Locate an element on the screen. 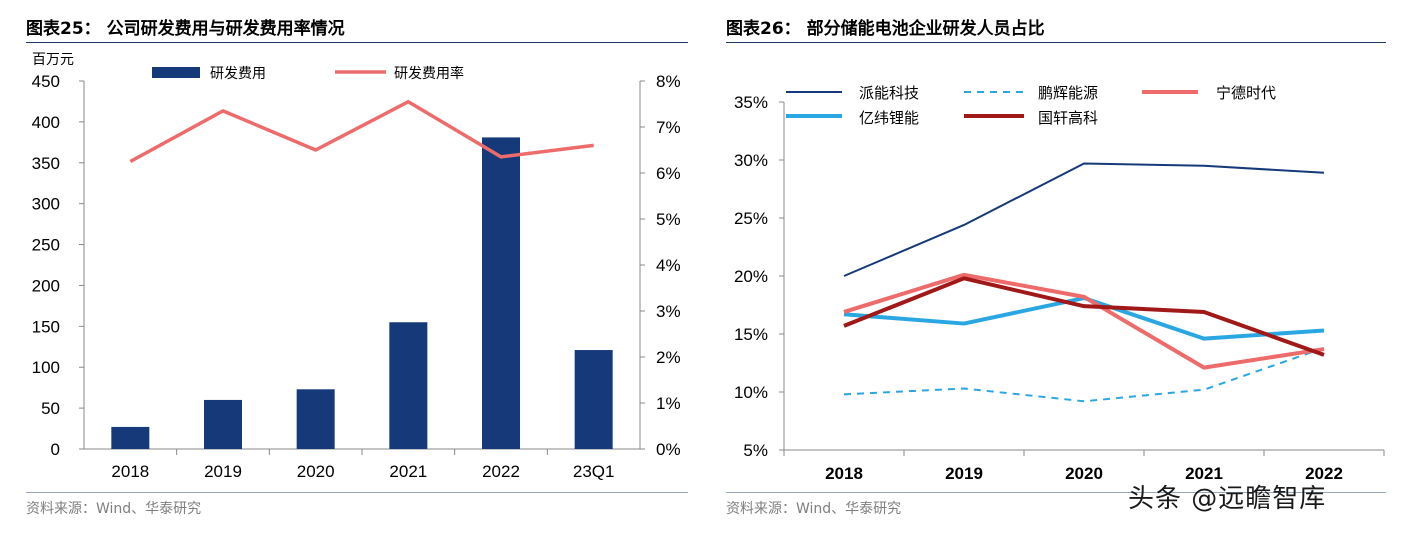 This screenshot has width=1402, height=534. left-x-tick-label: 2018 is located at coordinates (130, 471).